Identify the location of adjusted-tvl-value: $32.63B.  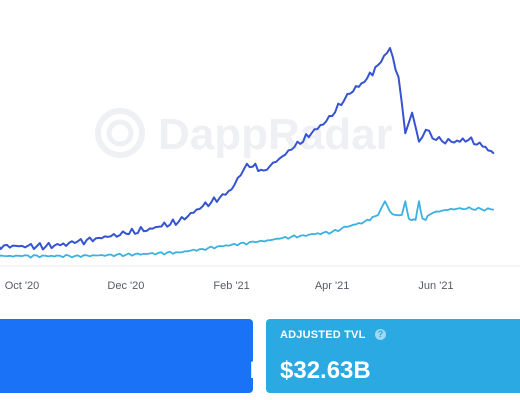
(325, 370).